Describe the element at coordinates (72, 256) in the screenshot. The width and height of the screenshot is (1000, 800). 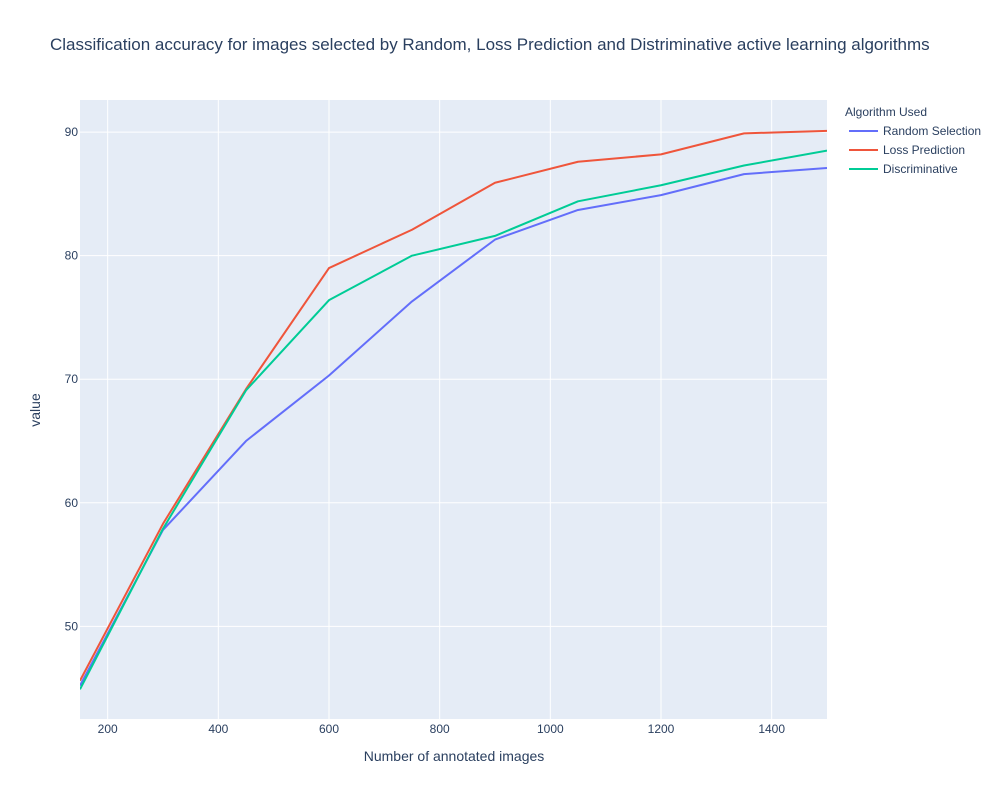
I see `y-tick-label: 80` at that location.